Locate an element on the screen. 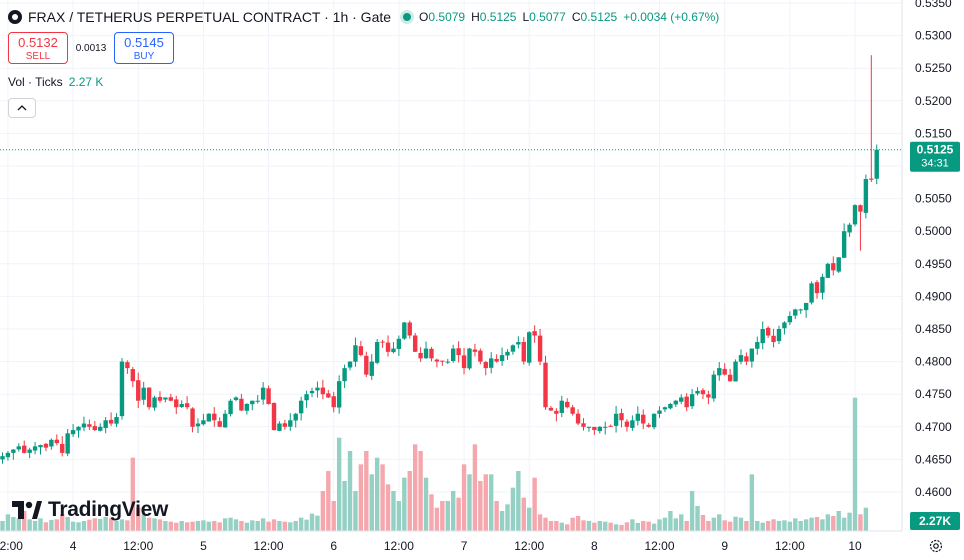 This screenshot has height=560, width=964. low-label: L is located at coordinates (526, 17).